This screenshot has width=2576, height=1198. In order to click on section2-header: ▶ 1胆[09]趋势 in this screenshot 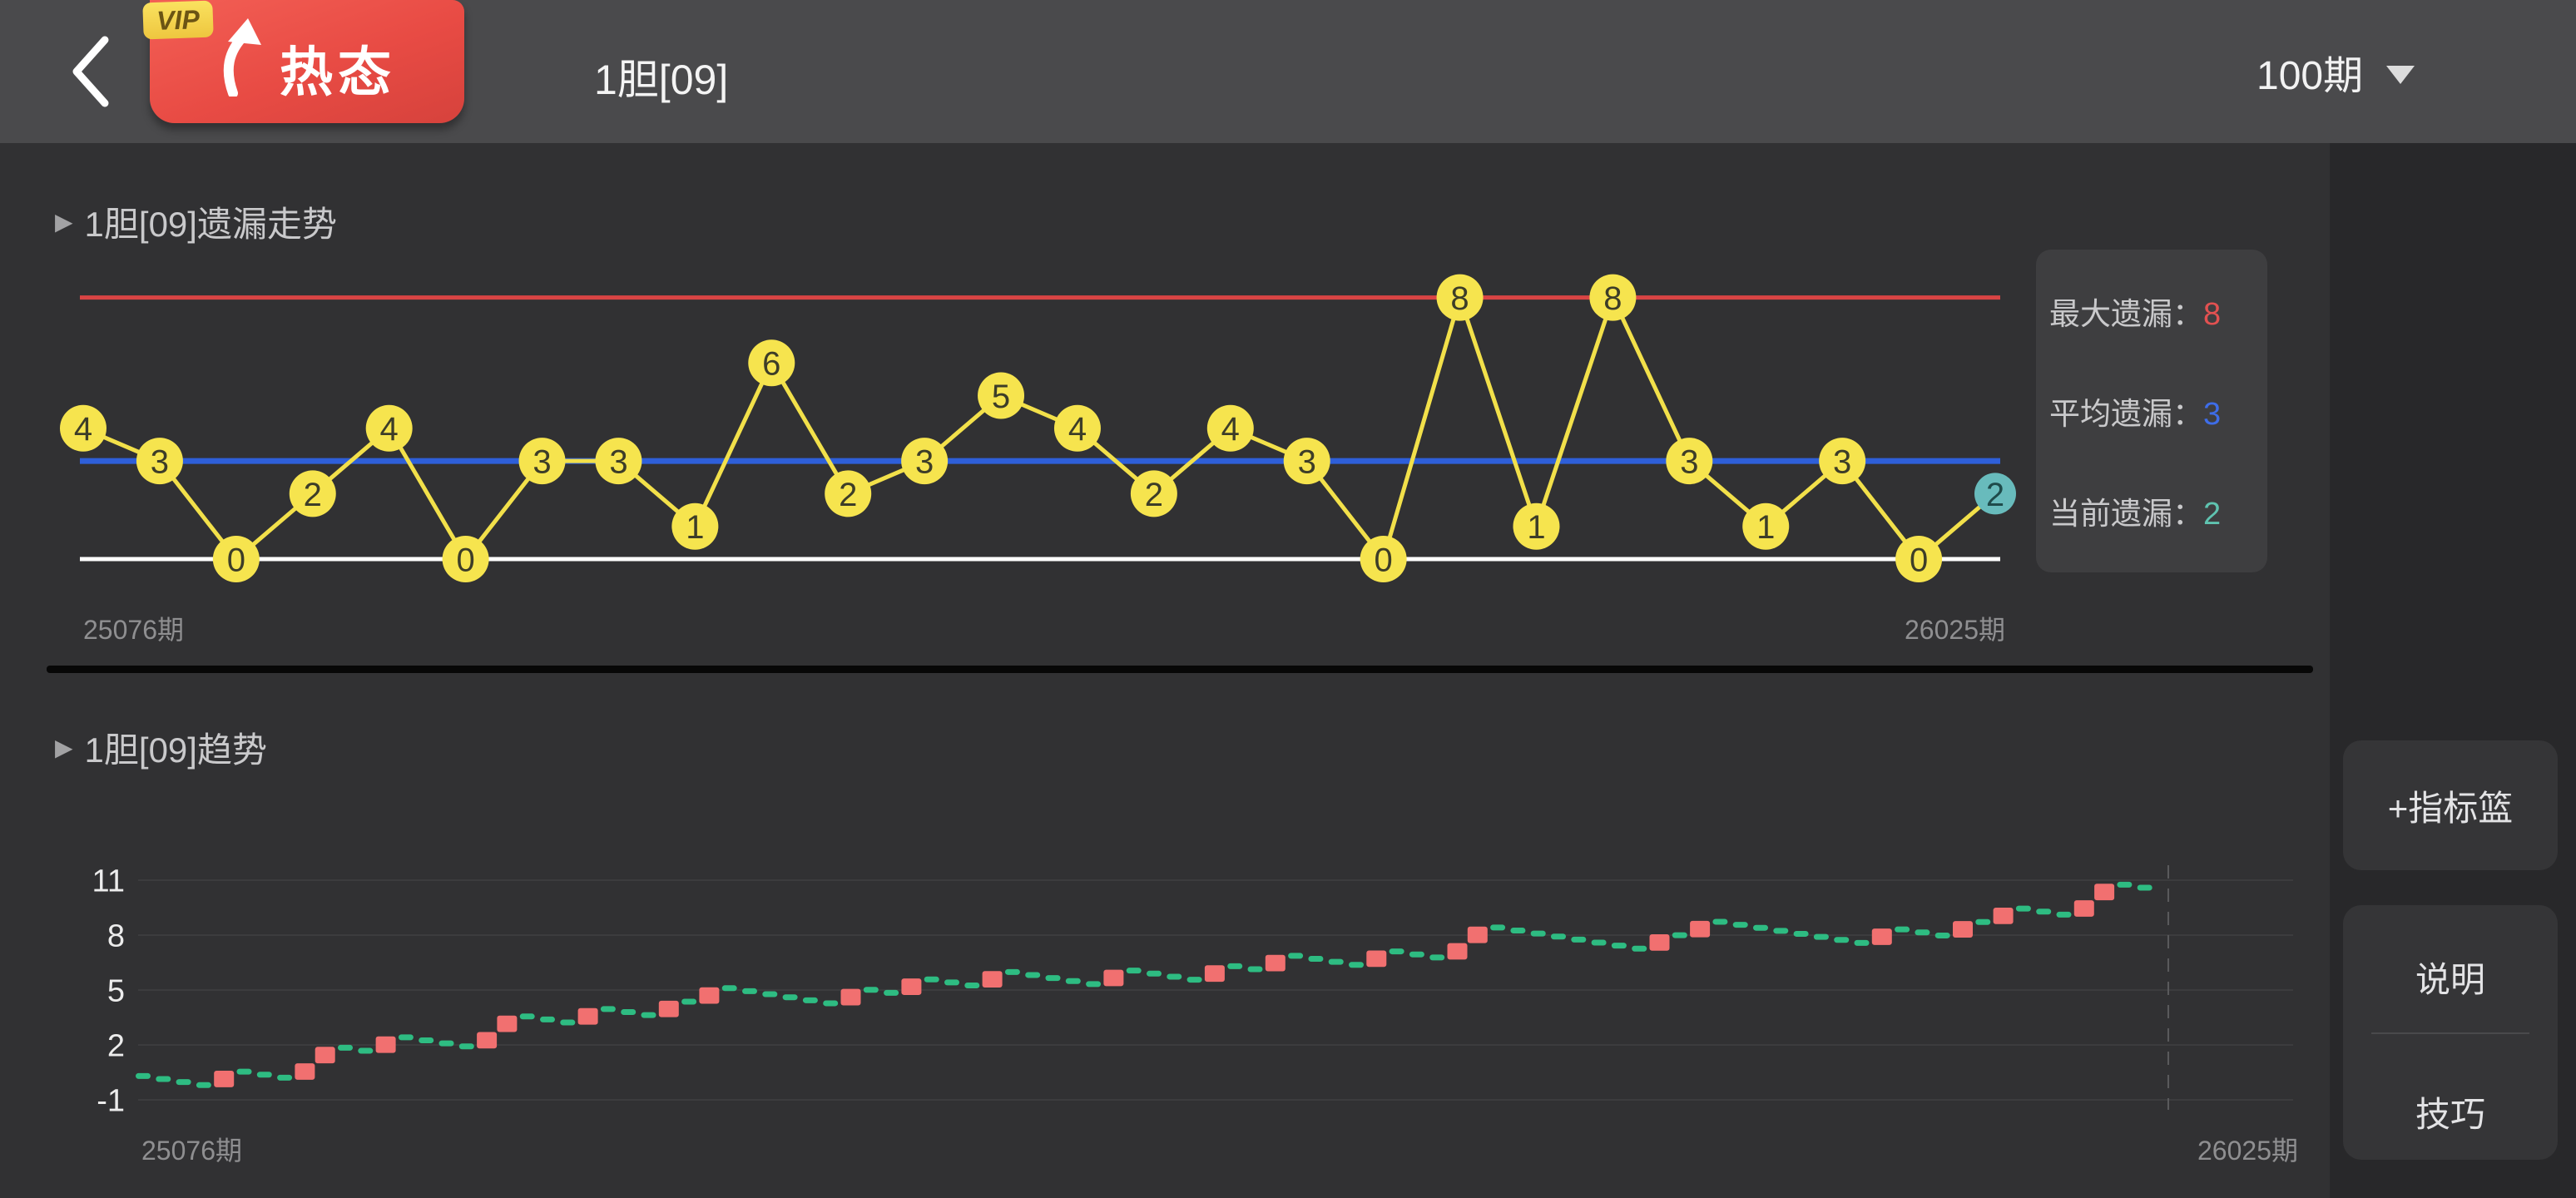, I will do `click(161, 747)`.